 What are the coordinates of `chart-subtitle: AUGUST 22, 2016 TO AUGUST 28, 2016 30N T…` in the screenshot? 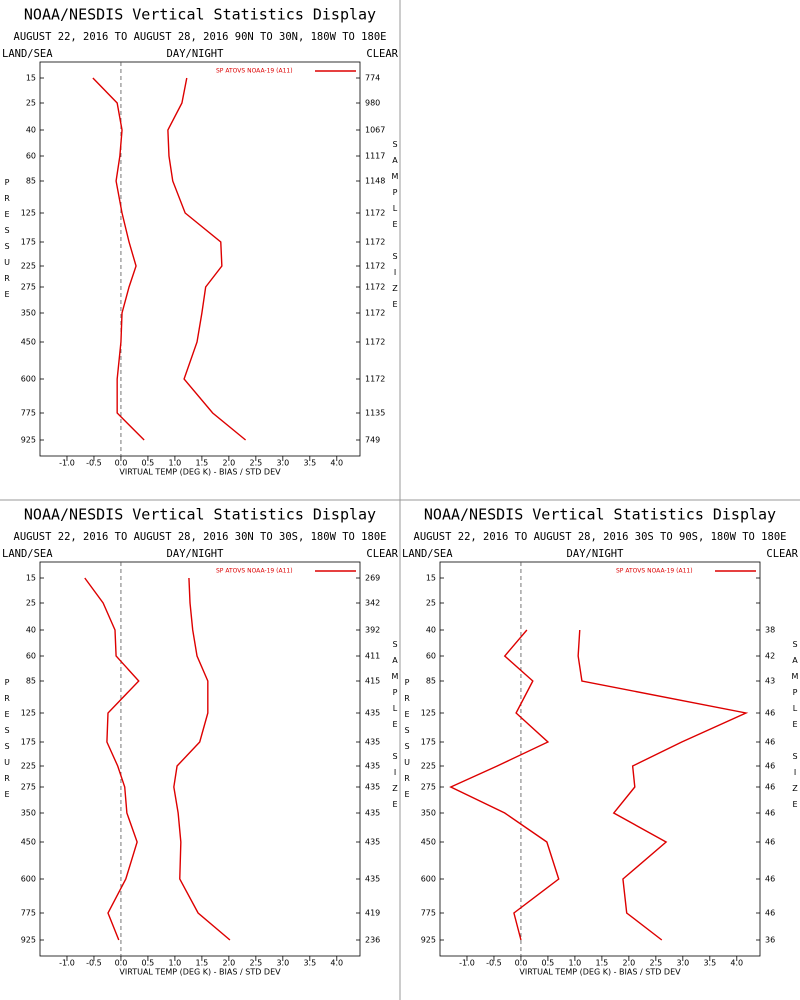 It's located at (200, 537).